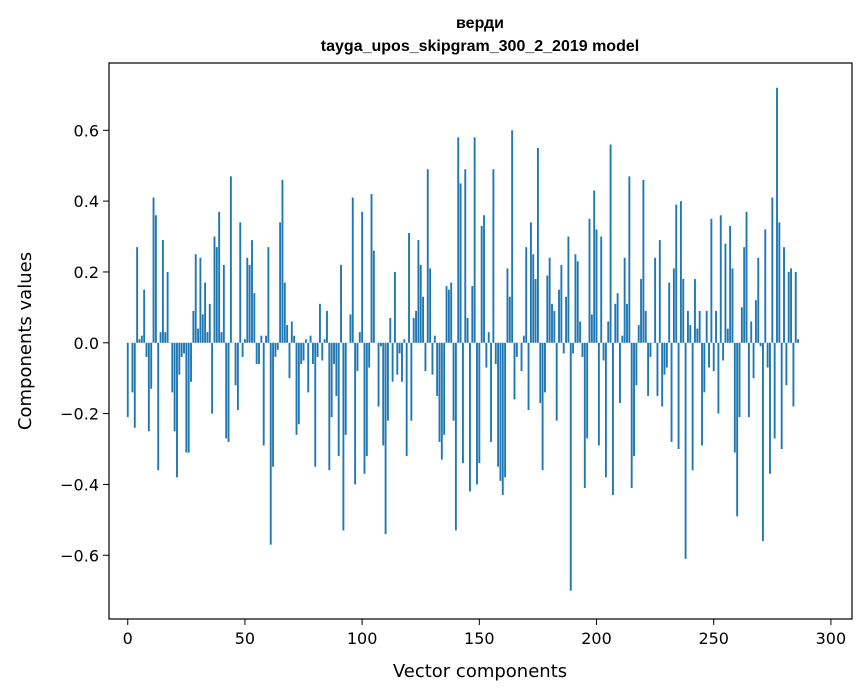 Image resolution: width=867 pixels, height=696 pixels. Describe the element at coordinates (86, 343) in the screenshot. I see `y-tick-label: 0.0` at that location.